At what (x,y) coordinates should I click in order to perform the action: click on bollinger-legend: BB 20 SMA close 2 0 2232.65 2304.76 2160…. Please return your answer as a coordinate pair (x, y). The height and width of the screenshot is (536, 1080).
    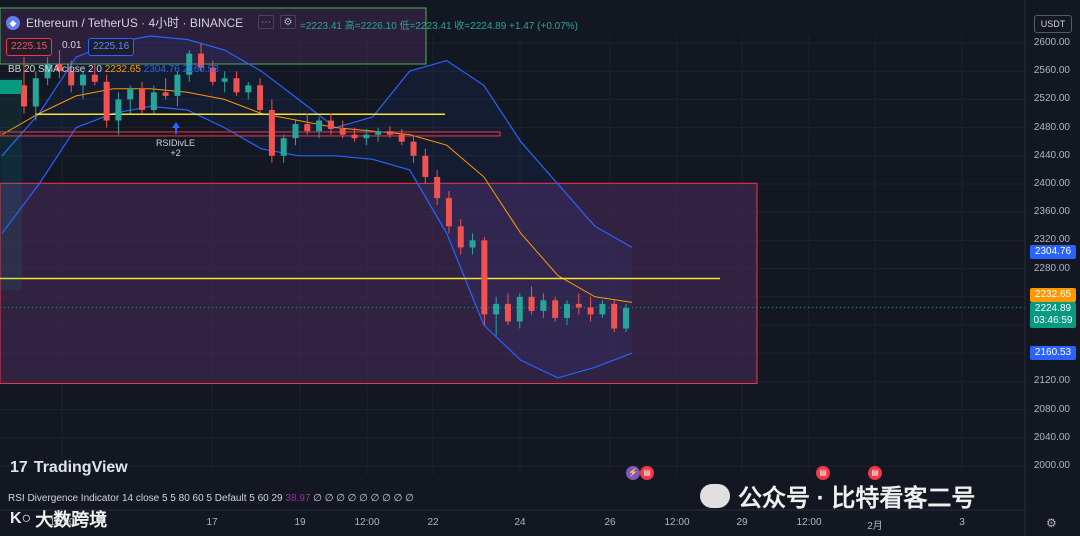
    Looking at the image, I should click on (113, 69).